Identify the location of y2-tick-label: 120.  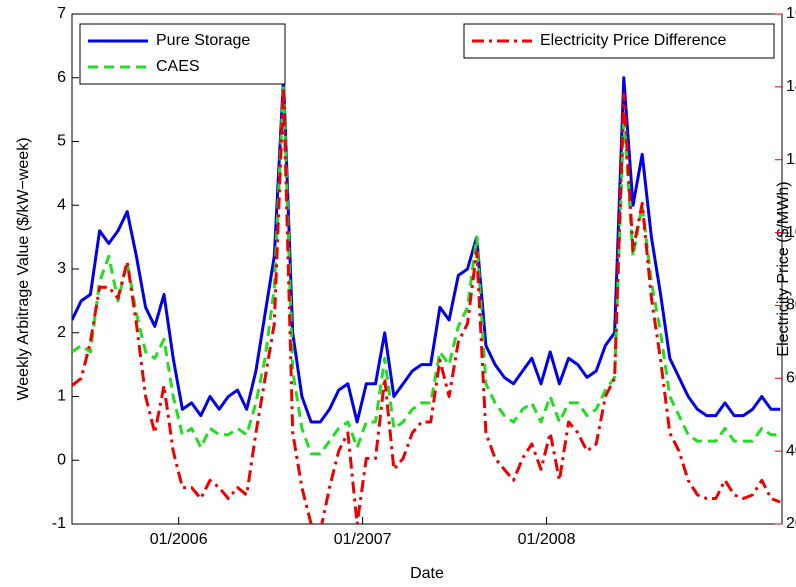
(791, 159).